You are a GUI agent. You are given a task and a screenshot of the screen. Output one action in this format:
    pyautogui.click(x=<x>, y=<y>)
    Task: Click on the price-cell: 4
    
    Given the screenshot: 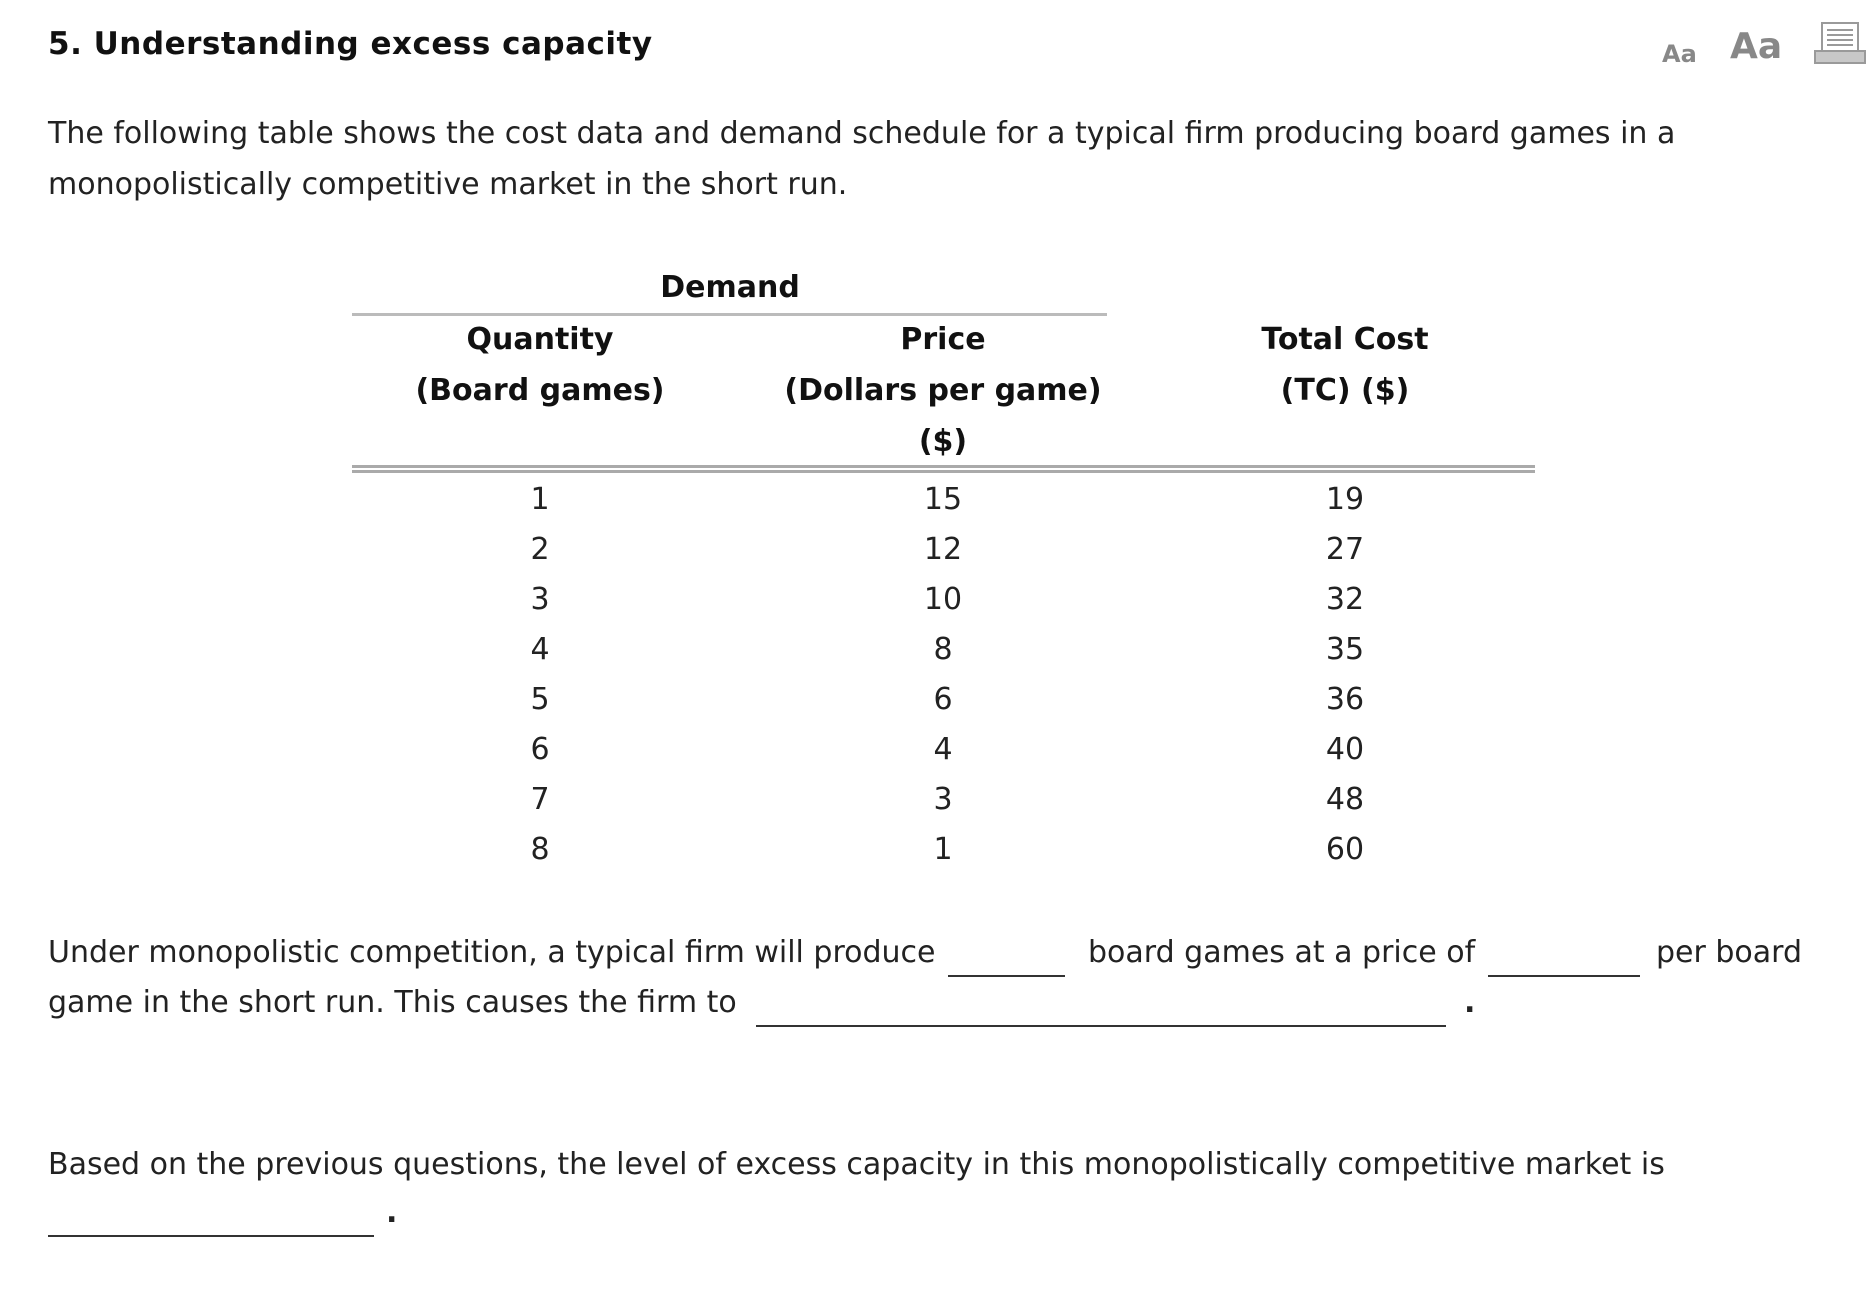 What is the action you would take?
    pyautogui.click(x=943, y=749)
    